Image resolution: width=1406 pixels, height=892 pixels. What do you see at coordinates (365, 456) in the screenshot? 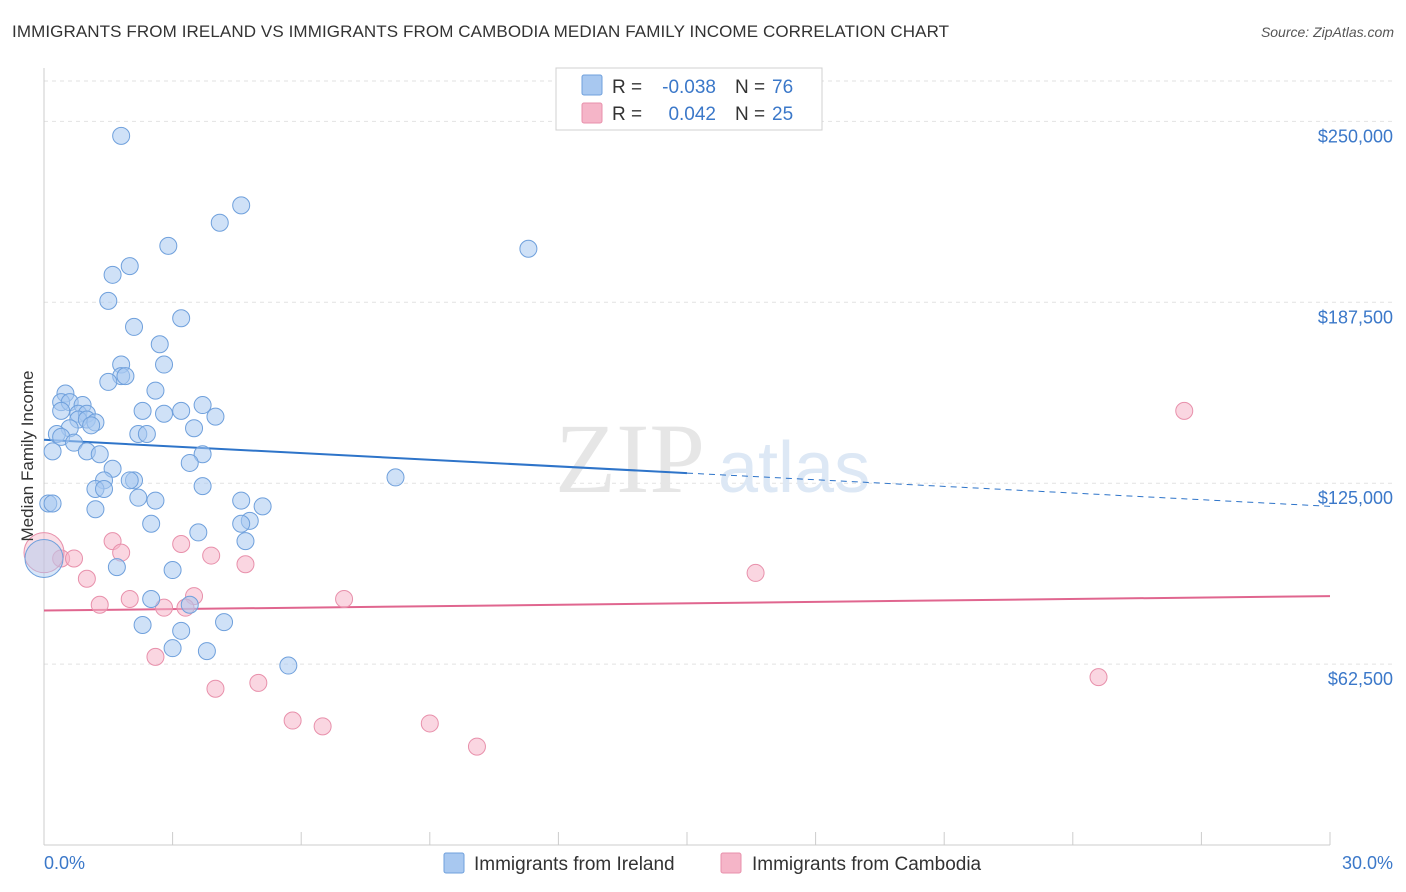
I see `ireland-trend-line` at bounding box center [365, 456].